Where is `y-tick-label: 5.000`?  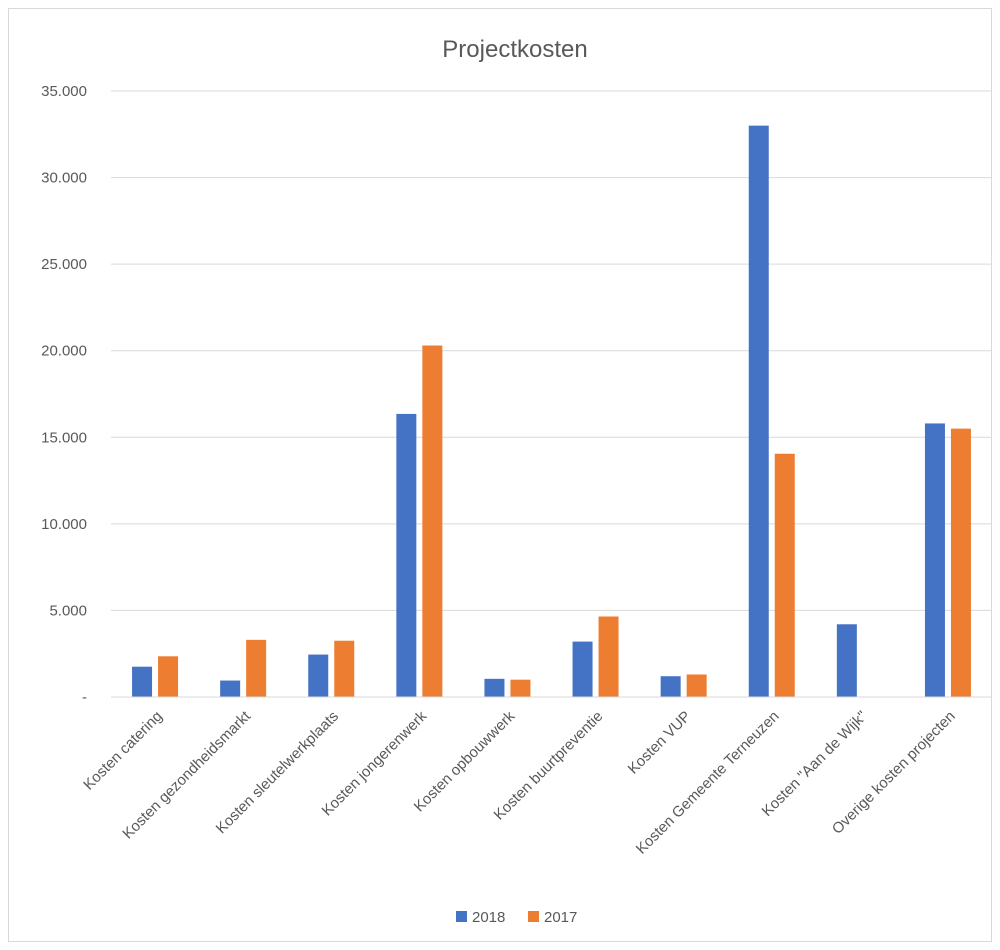 y-tick-label: 5.000 is located at coordinates (68, 610).